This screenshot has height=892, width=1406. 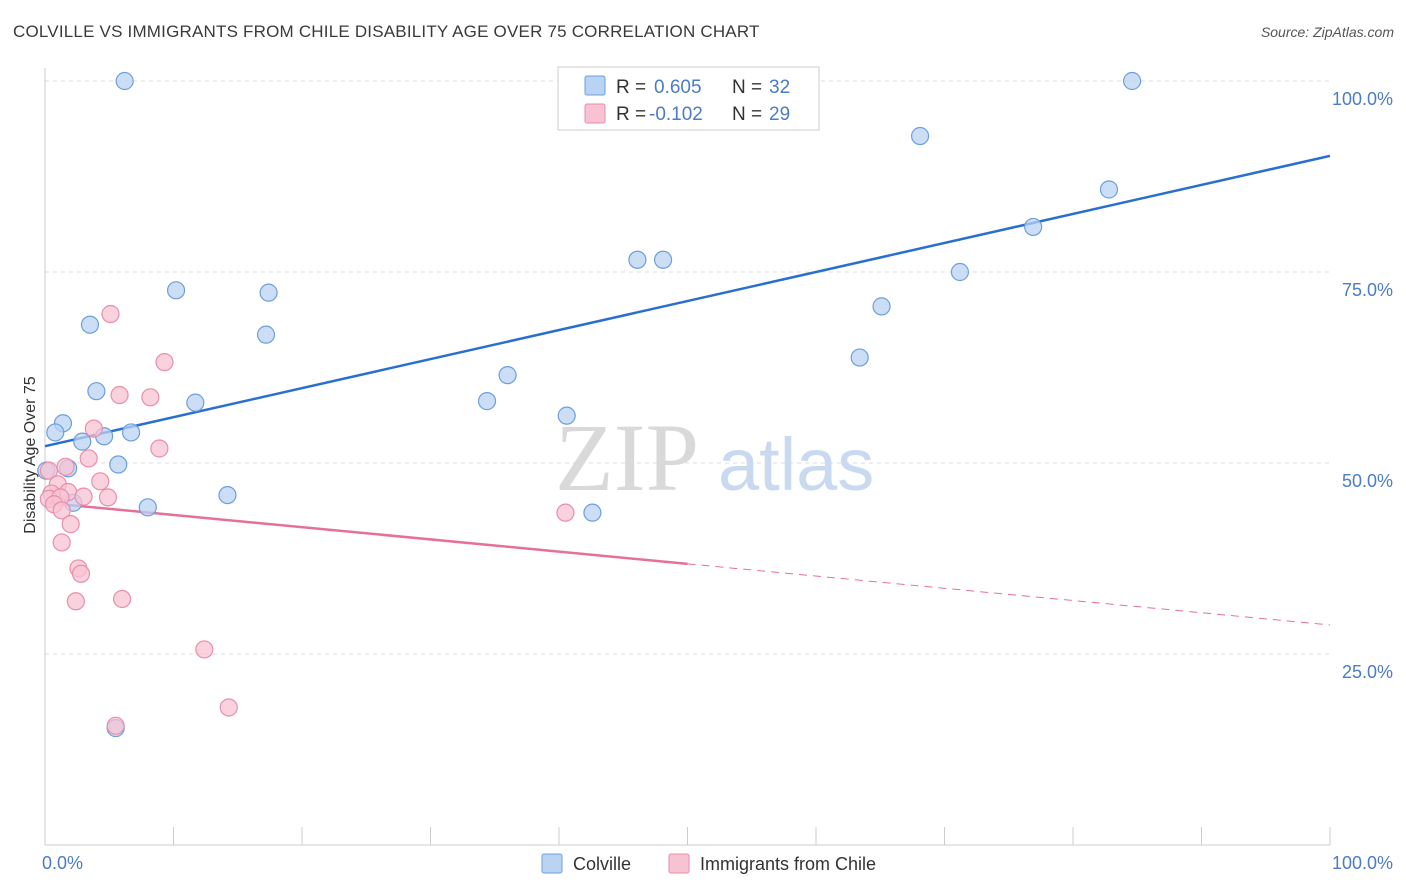 I want to click on x-tick-label: 100.0%, so click(x=1362, y=863).